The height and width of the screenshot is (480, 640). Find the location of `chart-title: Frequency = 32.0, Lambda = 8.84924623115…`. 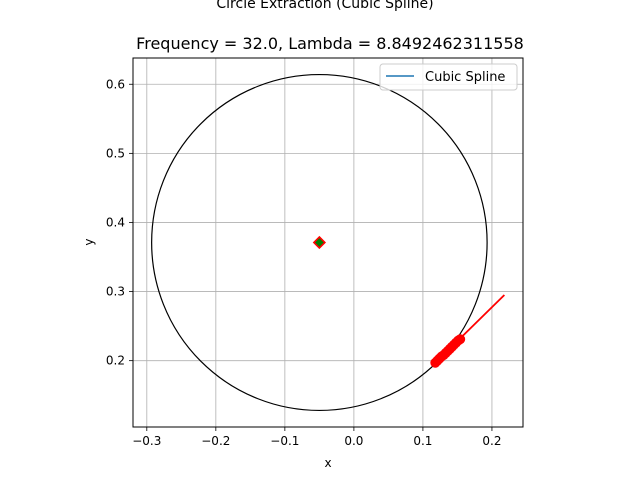

chart-title: Frequency = 32.0, Lambda = 8.84924623115… is located at coordinates (330, 43).